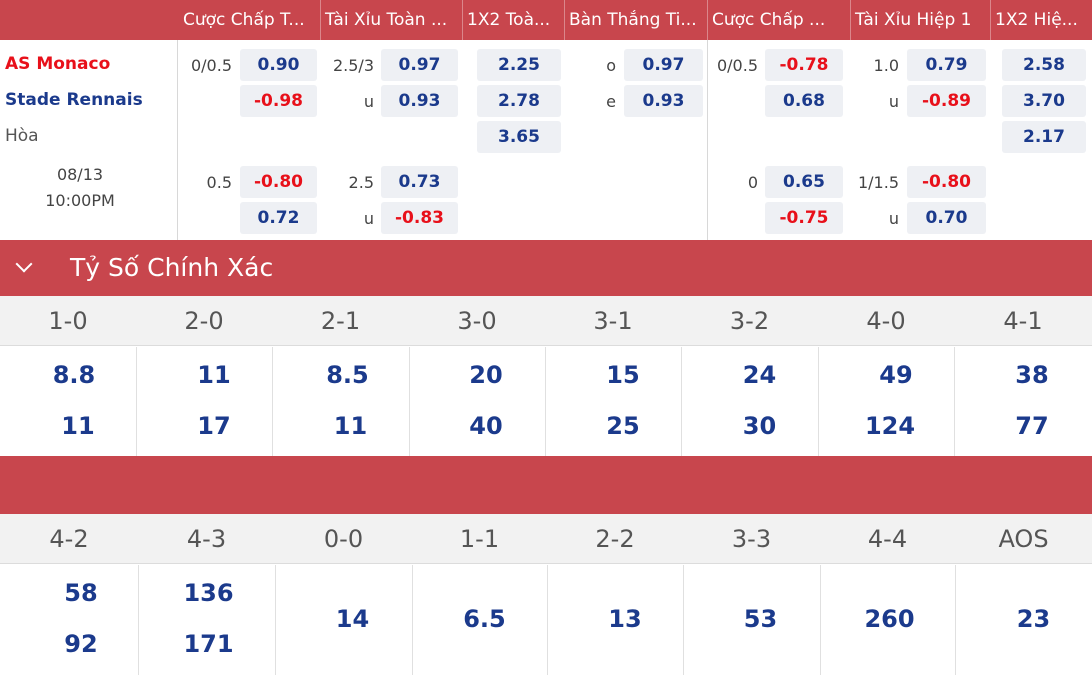  I want to click on score-label: 3-0, so click(477, 321).